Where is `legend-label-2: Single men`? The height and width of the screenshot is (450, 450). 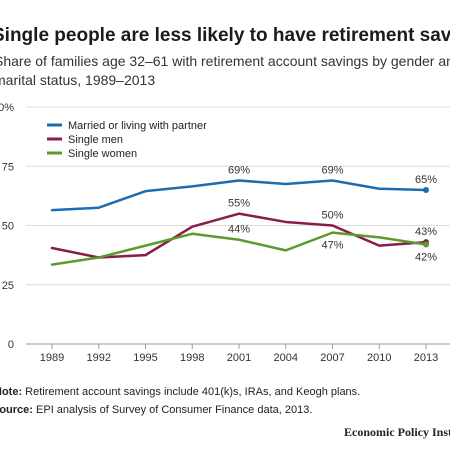
legend-label-2: Single men is located at coordinates (95, 140).